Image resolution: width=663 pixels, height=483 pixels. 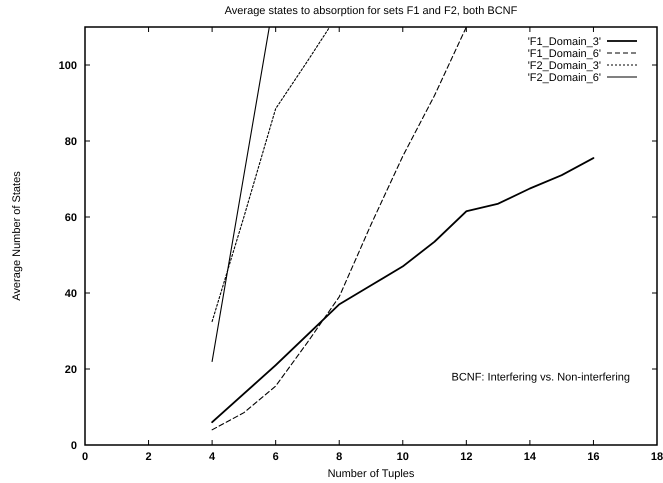 What do you see at coordinates (564, 78) in the screenshot?
I see `legend-label: 'F2_Domain_6'` at bounding box center [564, 78].